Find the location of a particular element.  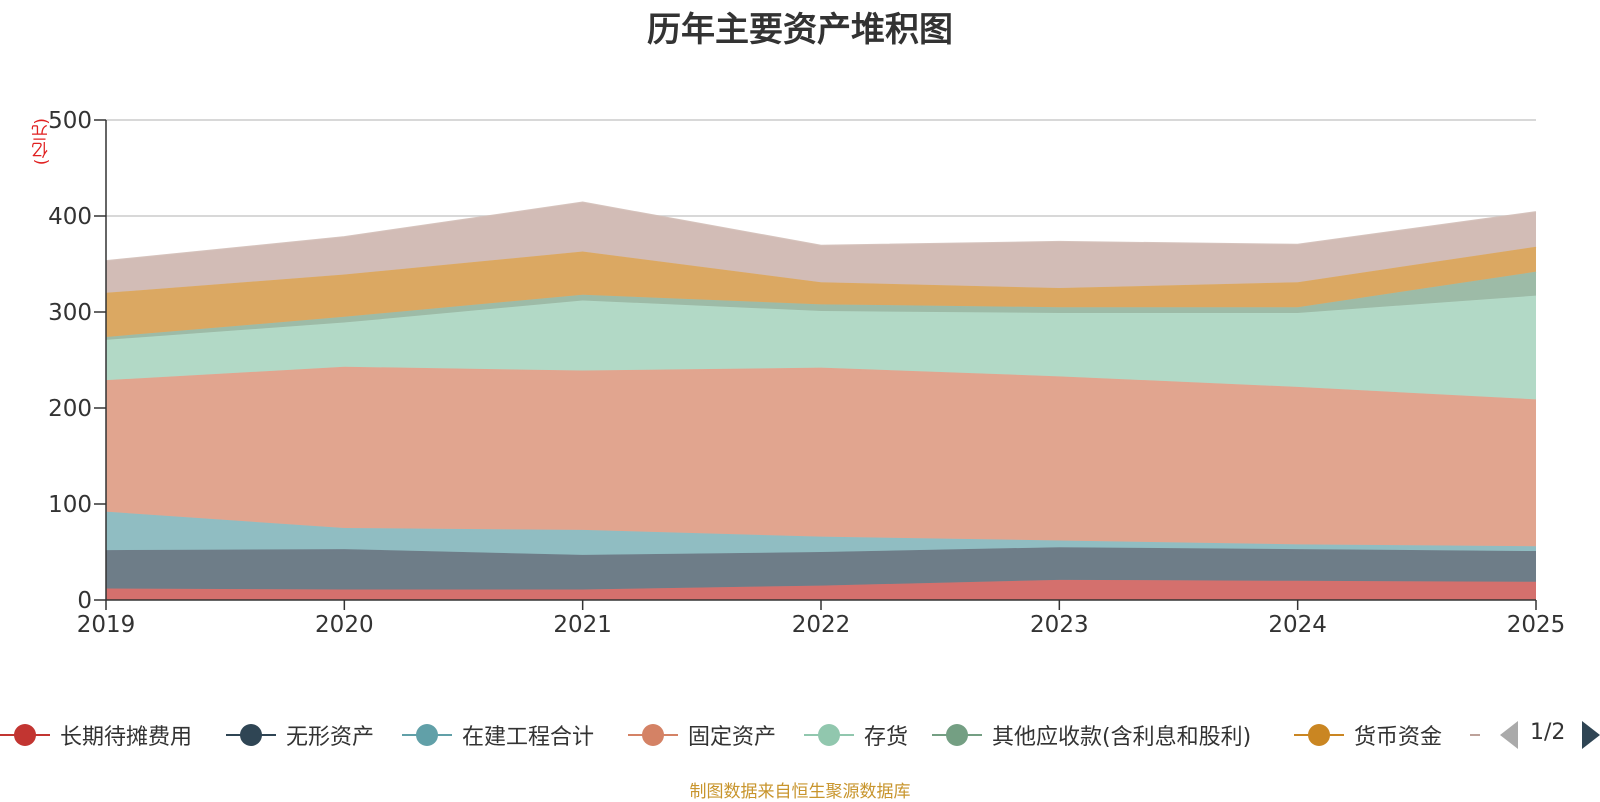

legend-item-monetary-funds: 货币资金 is located at coordinates (1368, 735).